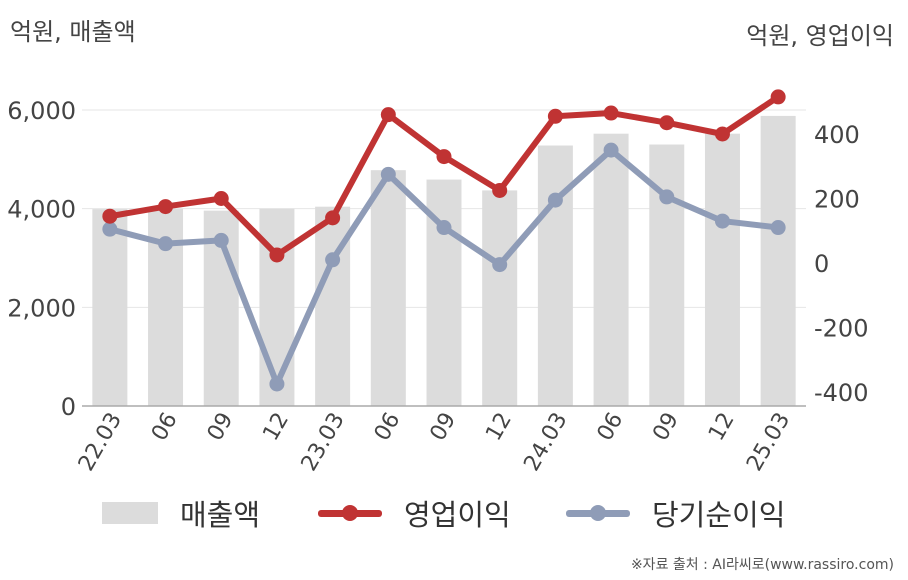 The image size is (908, 580). I want to click on legend-swatch-sales, so click(130, 513).